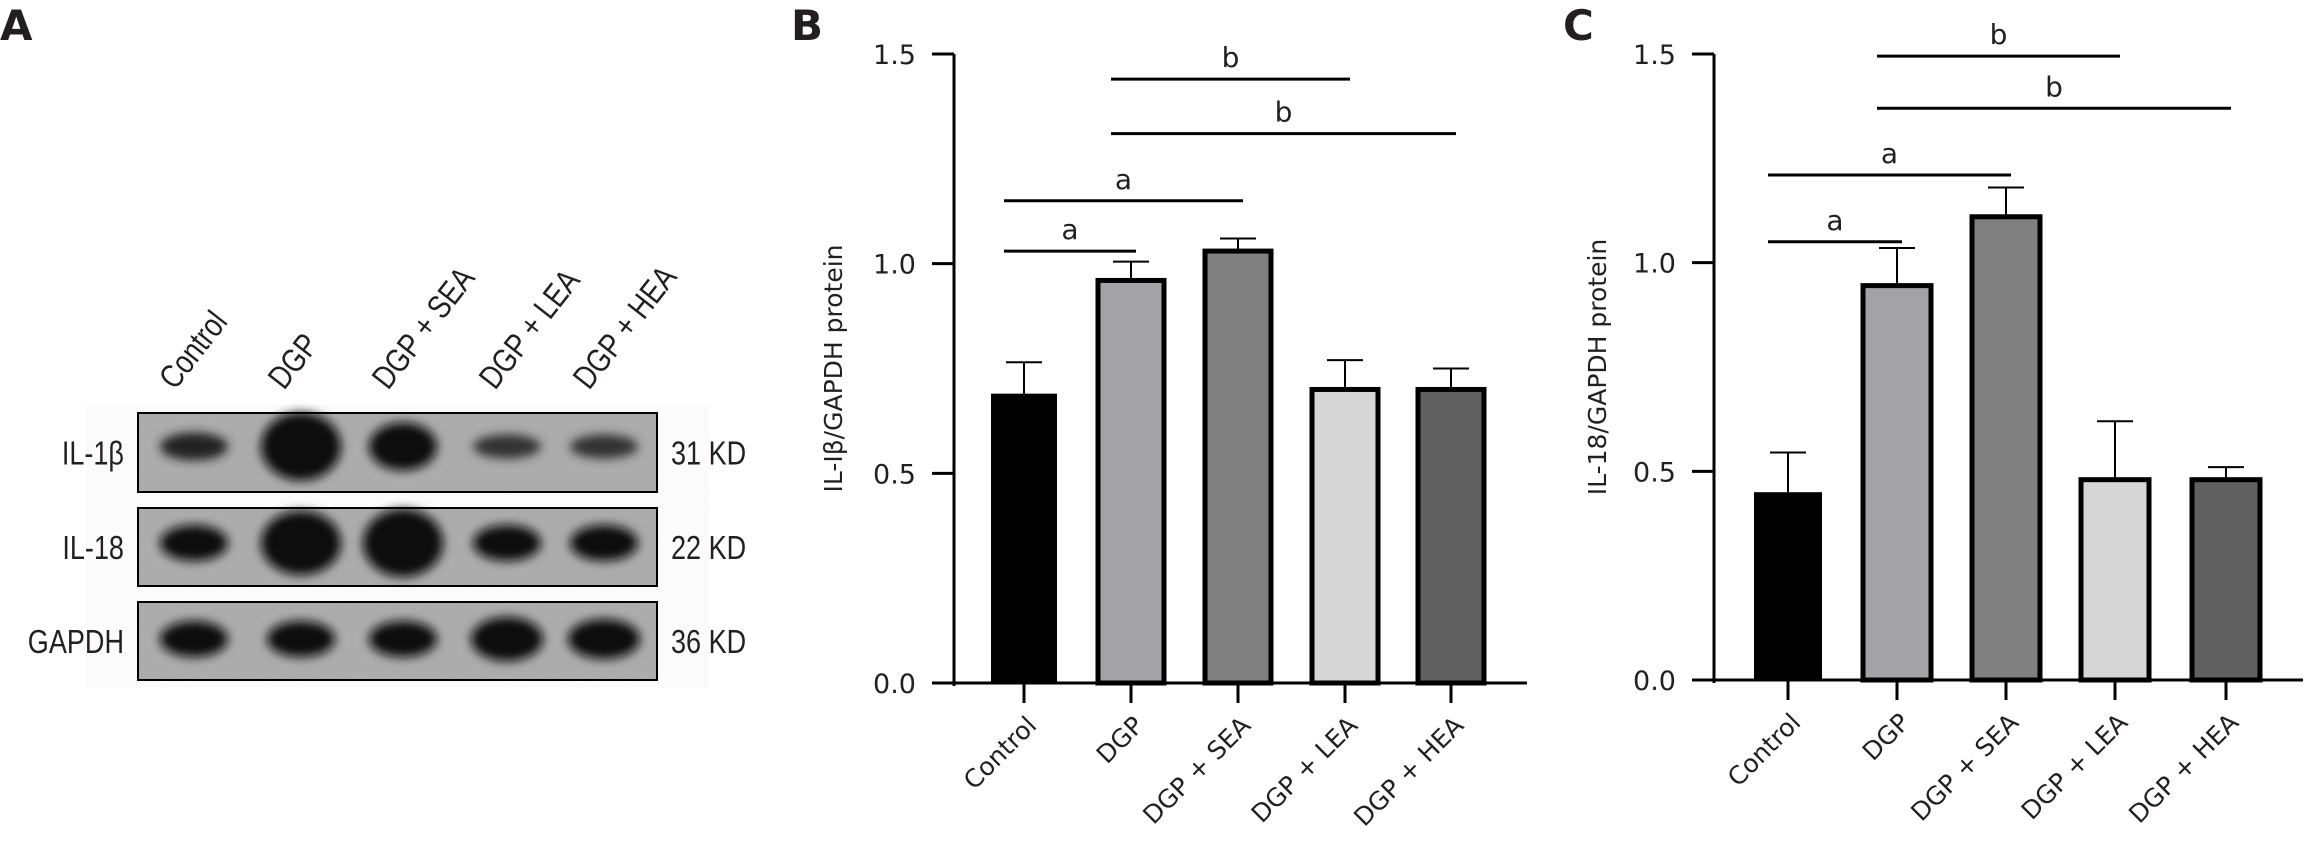 This screenshot has height=865, width=2304. What do you see at coordinates (93, 549) in the screenshot?
I see `protein-label: IL-18` at bounding box center [93, 549].